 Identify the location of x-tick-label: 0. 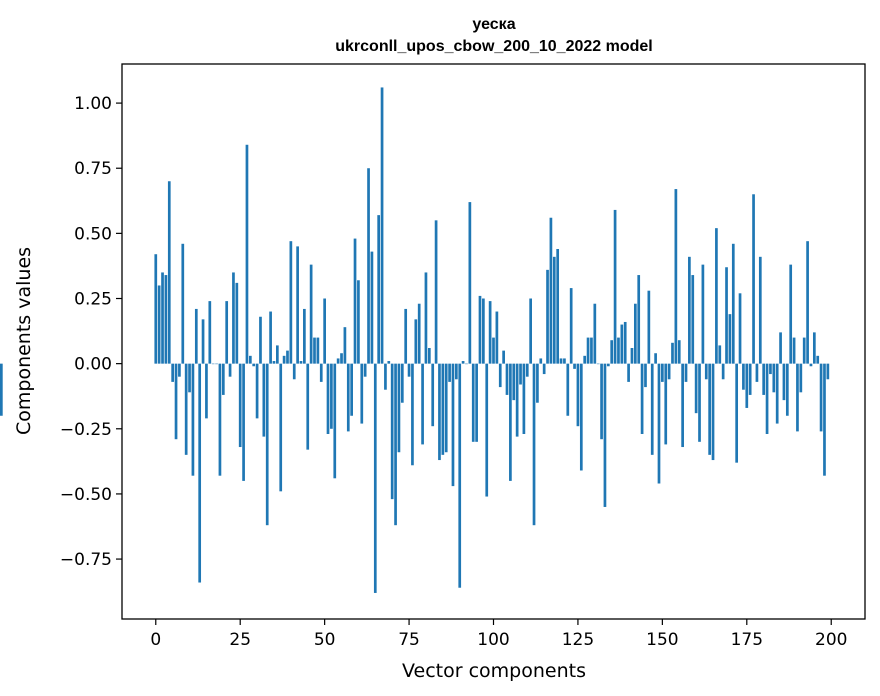
(155, 640).